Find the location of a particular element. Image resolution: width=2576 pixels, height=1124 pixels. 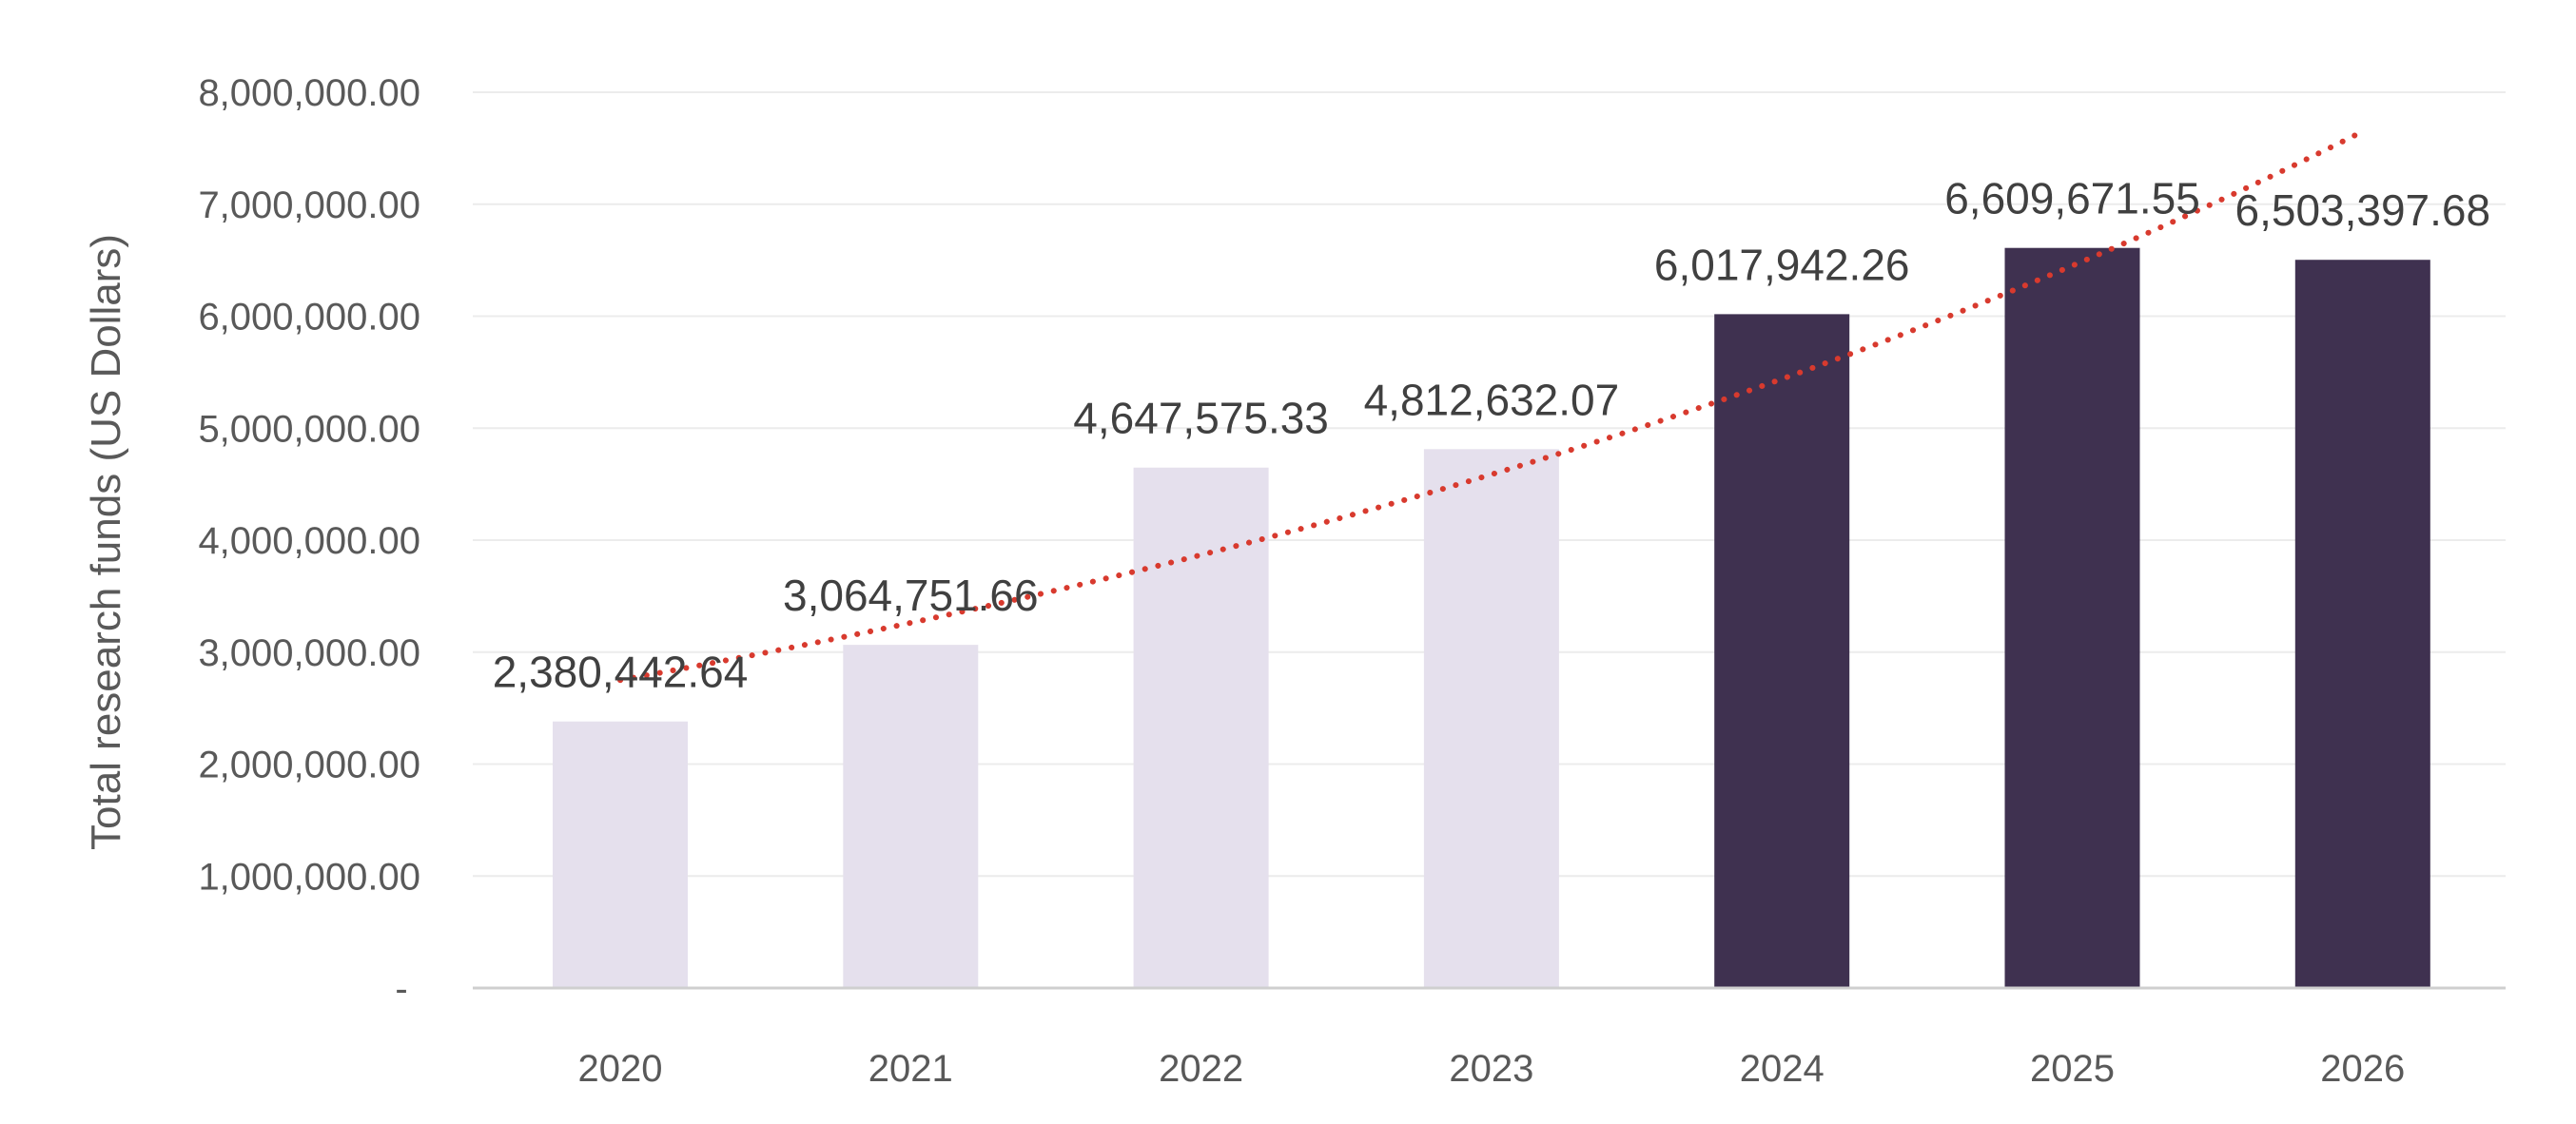

x-axis-ticks: 2020 2021 2022 2023 2024 2025 2026 is located at coordinates (1492, 1069).